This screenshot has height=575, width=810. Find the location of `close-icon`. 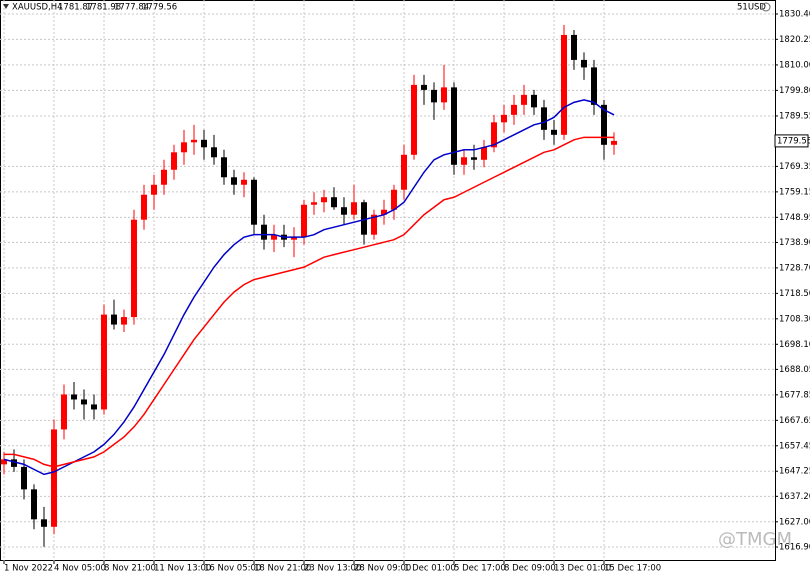

close-icon is located at coordinates (766, 7).